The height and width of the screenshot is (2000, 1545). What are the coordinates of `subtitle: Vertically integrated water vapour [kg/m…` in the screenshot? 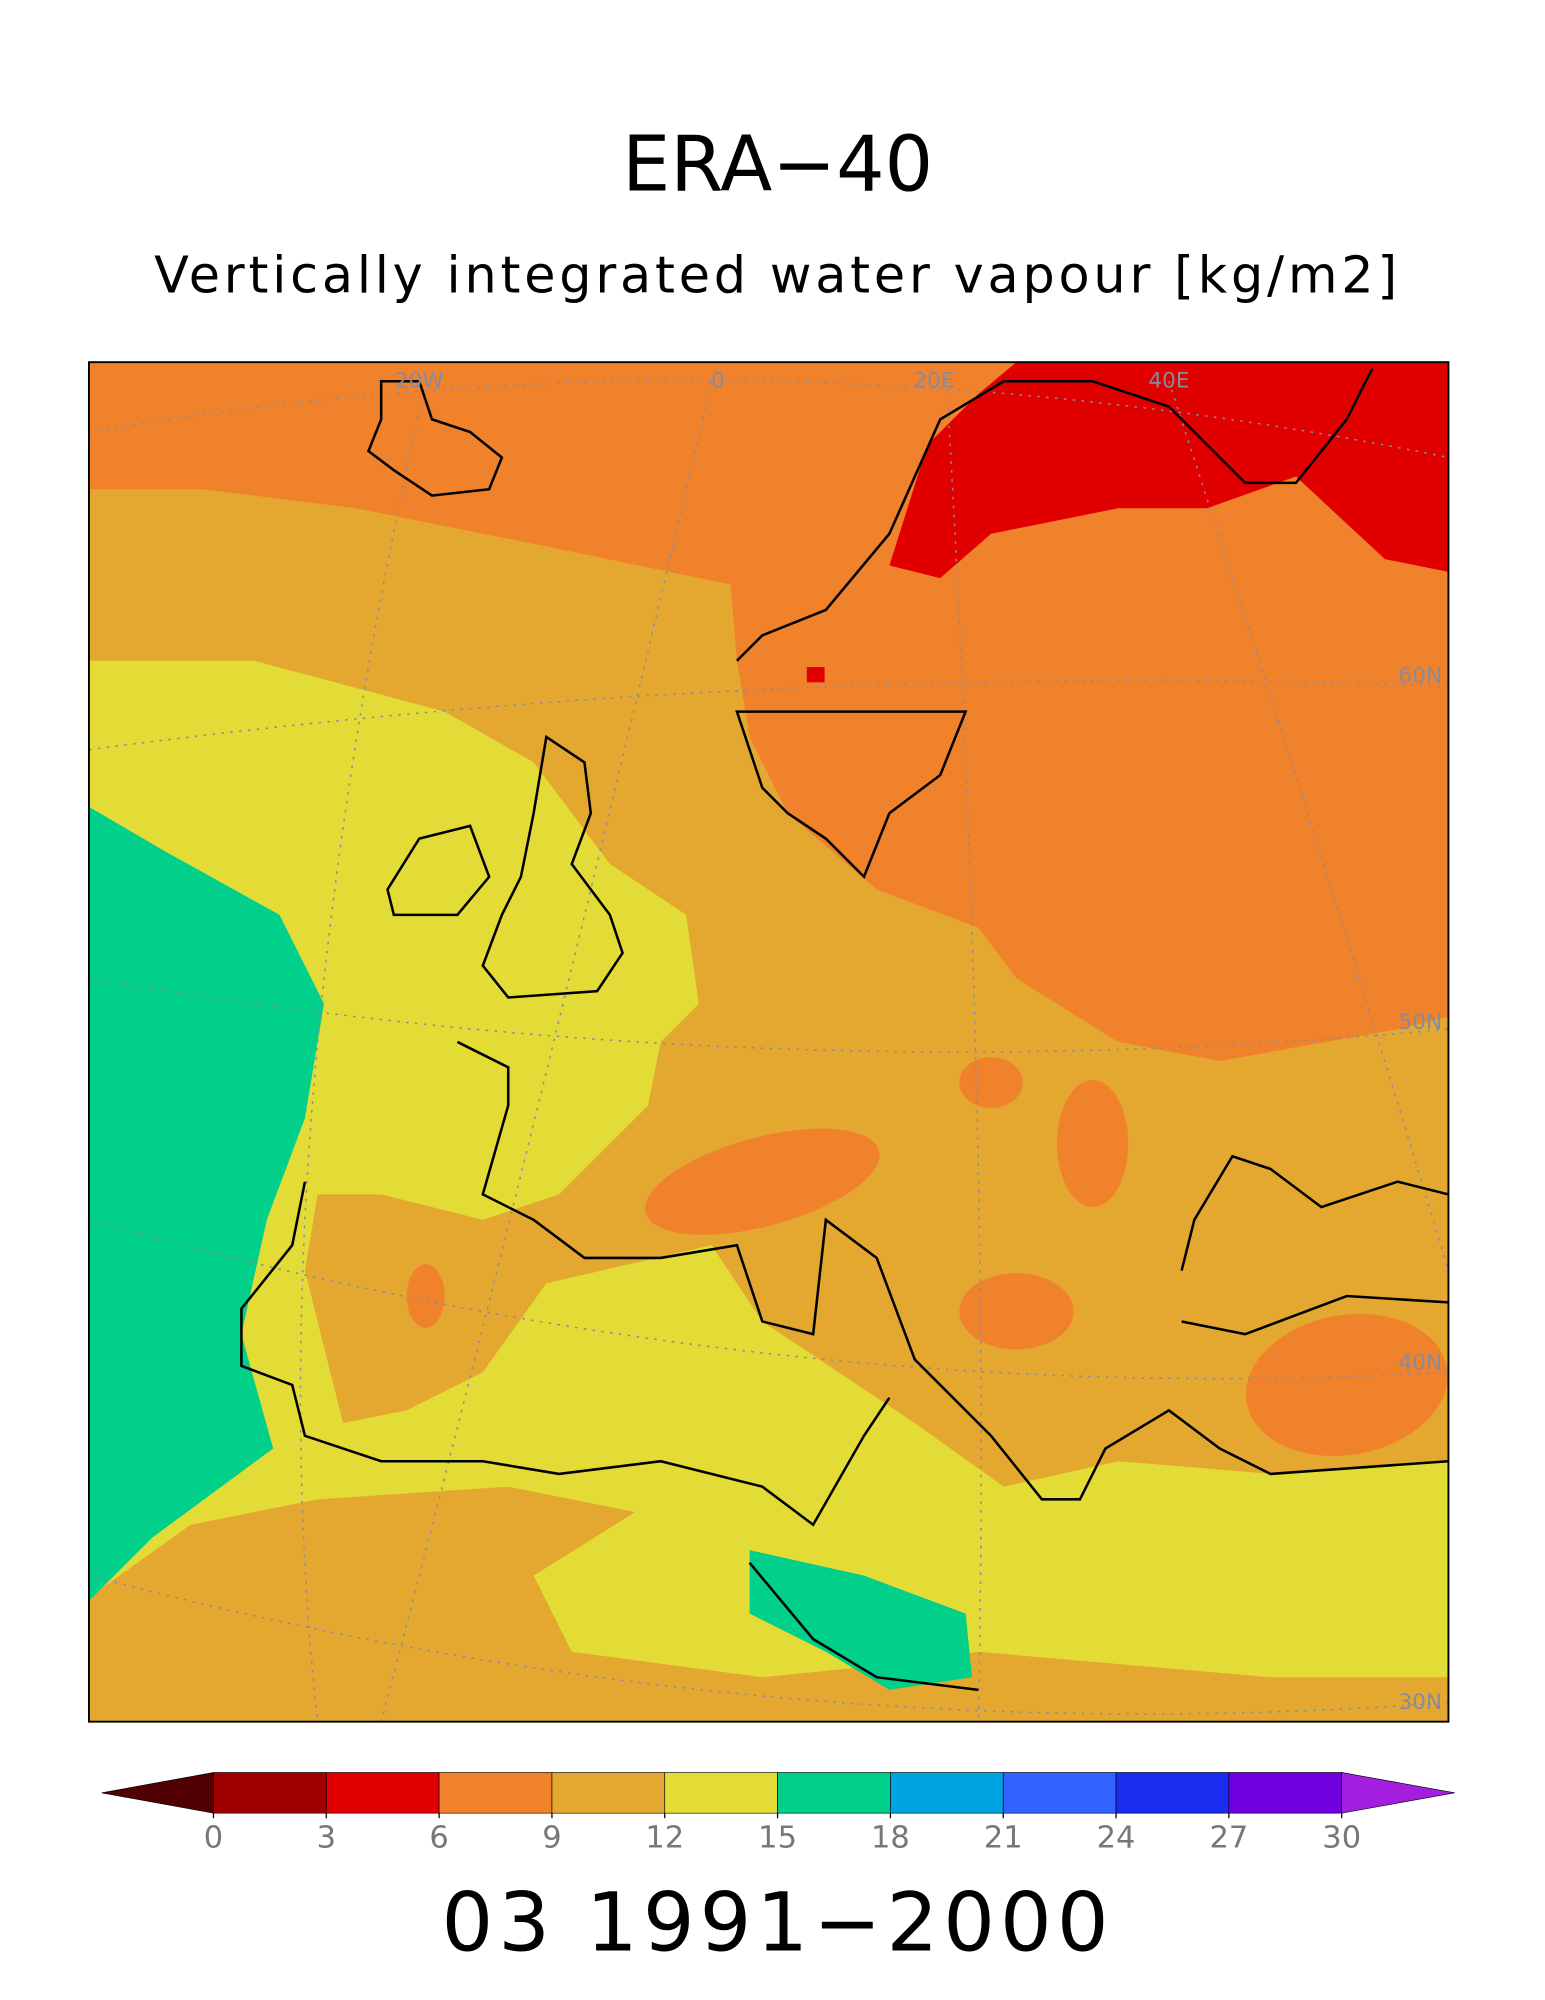 It's located at (777, 274).